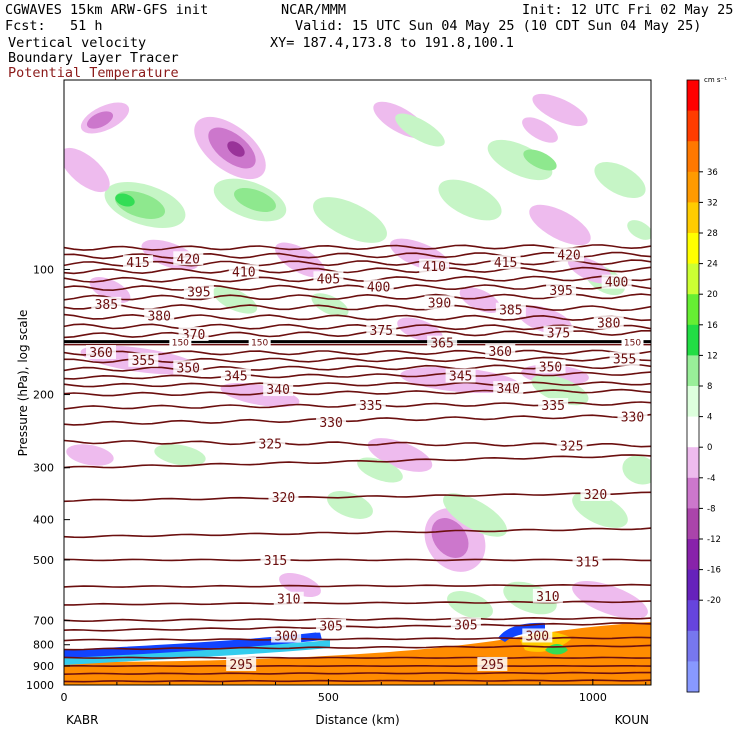 The height and width of the screenshot is (740, 740). Describe the element at coordinates (328, 279) in the screenshot. I see `theta-label: 405` at that location.